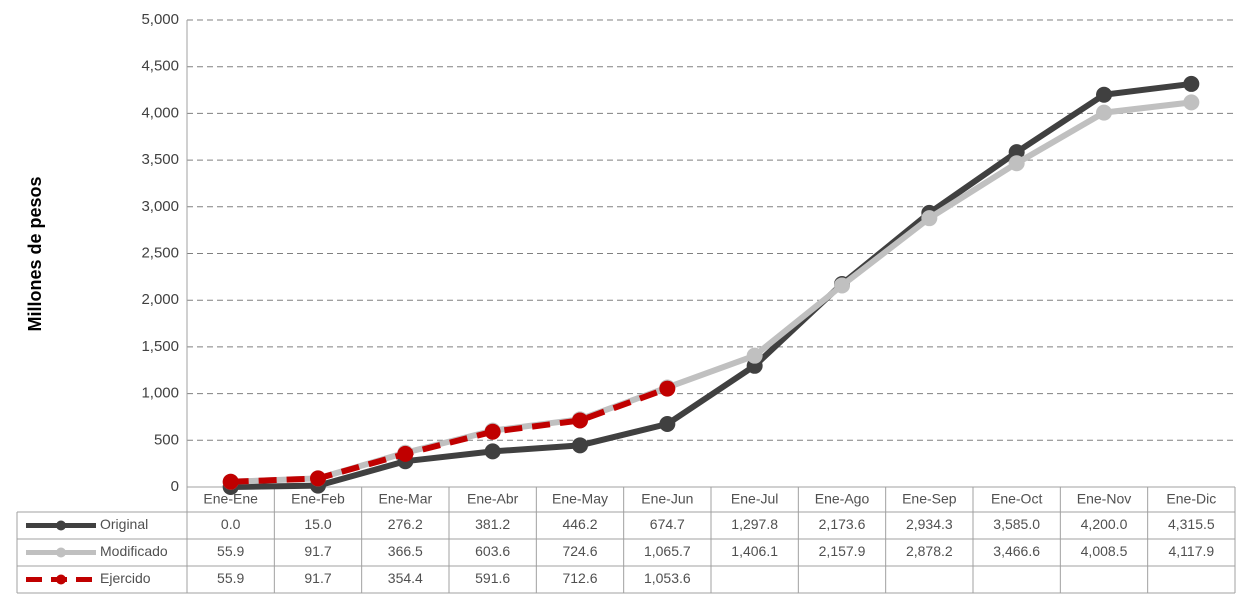  I want to click on data-label: 724.6, so click(579, 551).